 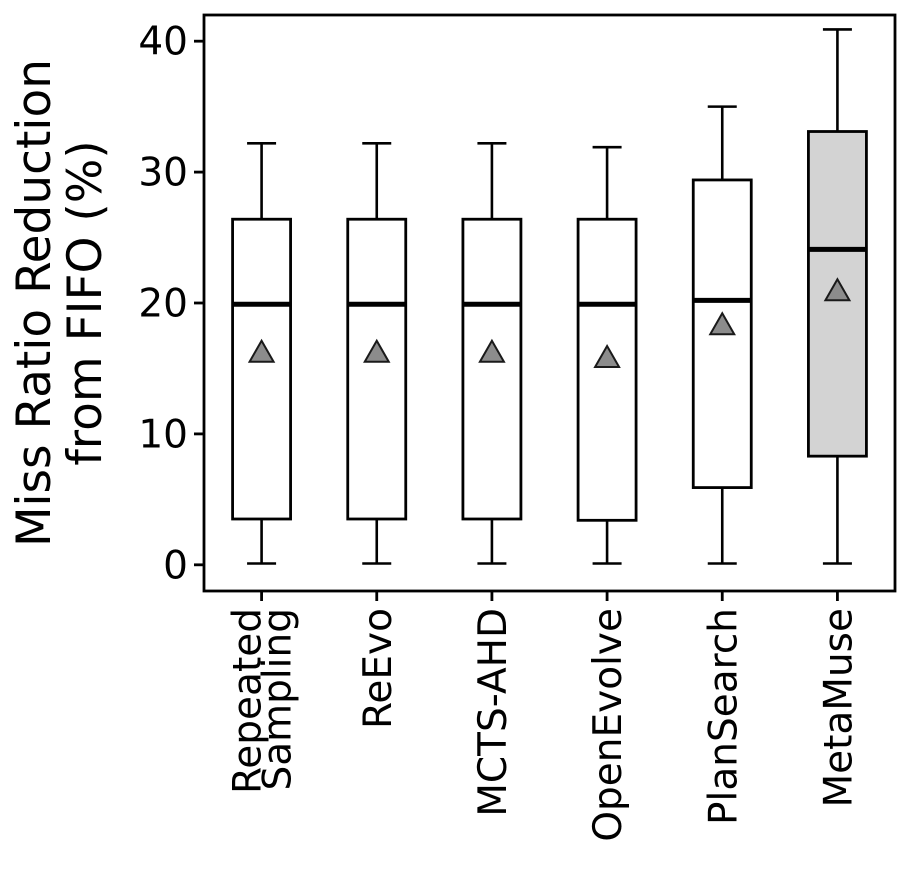 What do you see at coordinates (278, 699) in the screenshot?
I see `x-axis-label-line: Sampling` at bounding box center [278, 699].